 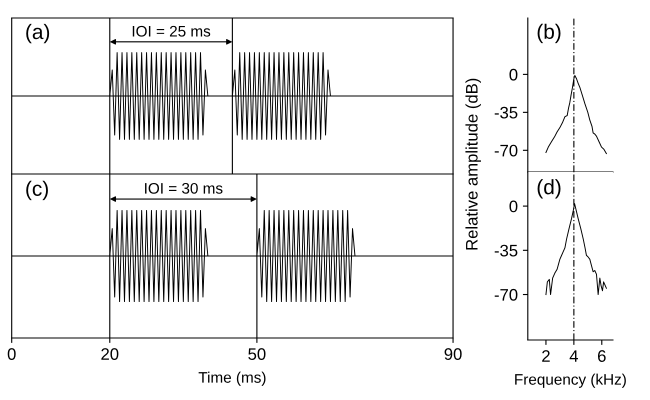 What do you see at coordinates (109, 354) in the screenshot?
I see `x-tick-label: 20` at bounding box center [109, 354].